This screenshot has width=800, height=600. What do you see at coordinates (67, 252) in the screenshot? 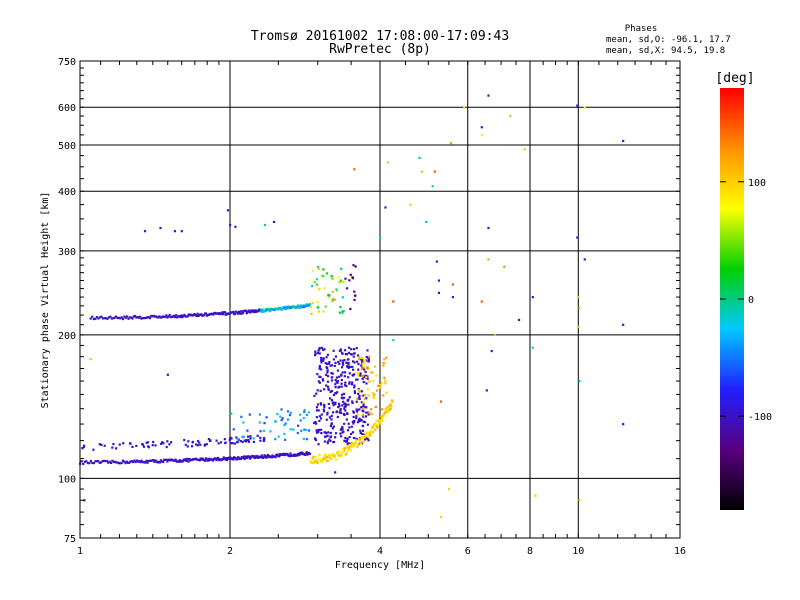
I see `y-tick-label: 300` at bounding box center [67, 252].